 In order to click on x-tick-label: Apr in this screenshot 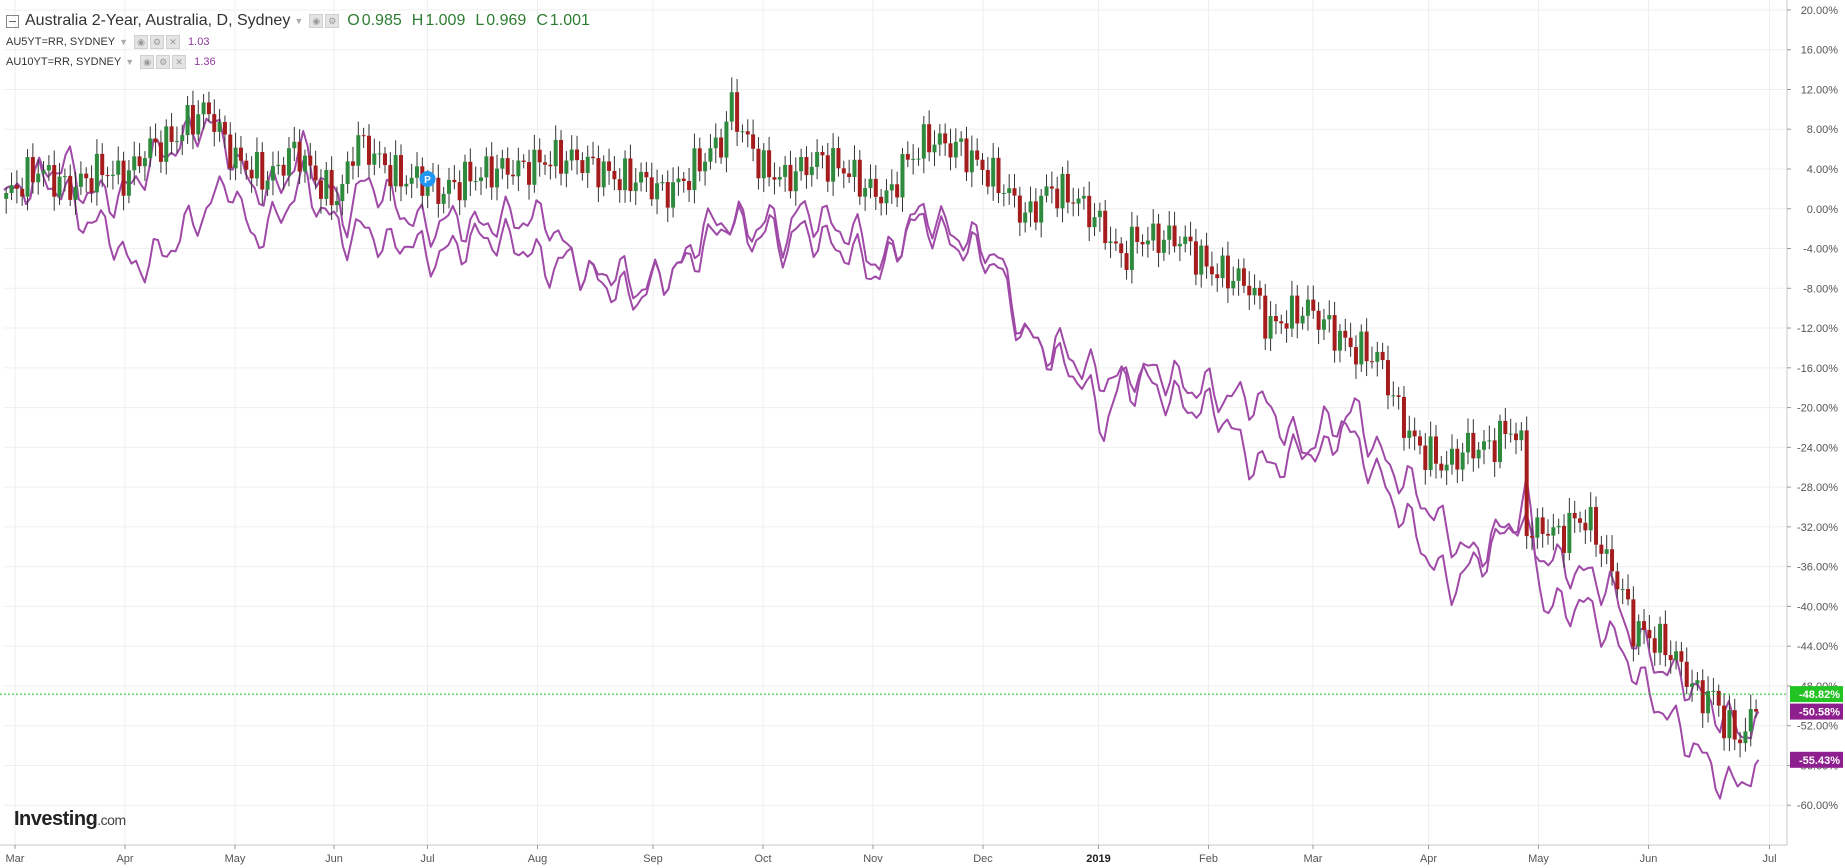, I will do `click(1428, 859)`.